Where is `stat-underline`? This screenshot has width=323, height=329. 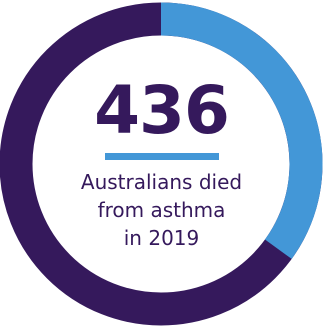 stat-underline is located at coordinates (161, 156).